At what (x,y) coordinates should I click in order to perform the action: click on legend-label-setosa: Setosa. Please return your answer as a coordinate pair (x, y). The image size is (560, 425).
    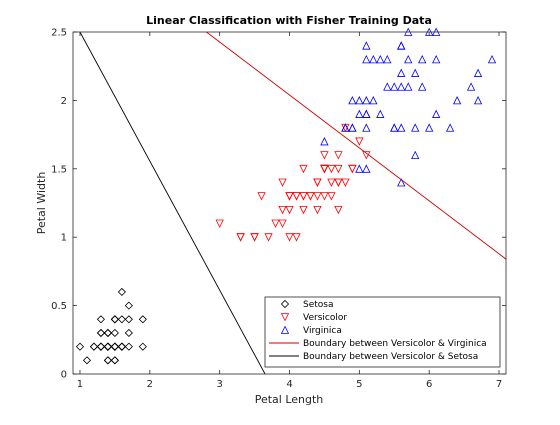
    Looking at the image, I should click on (318, 305).